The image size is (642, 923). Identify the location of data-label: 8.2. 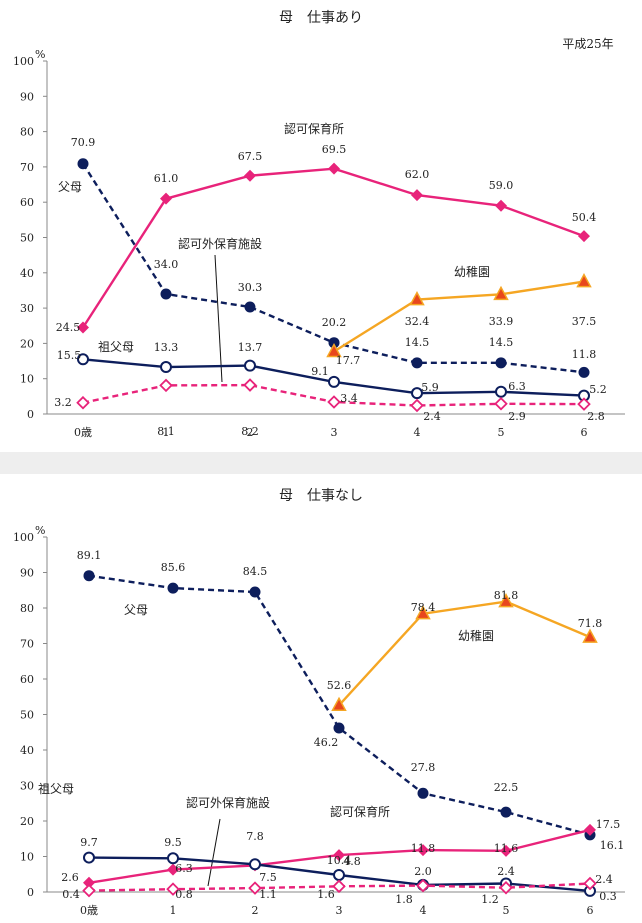
(250, 431).